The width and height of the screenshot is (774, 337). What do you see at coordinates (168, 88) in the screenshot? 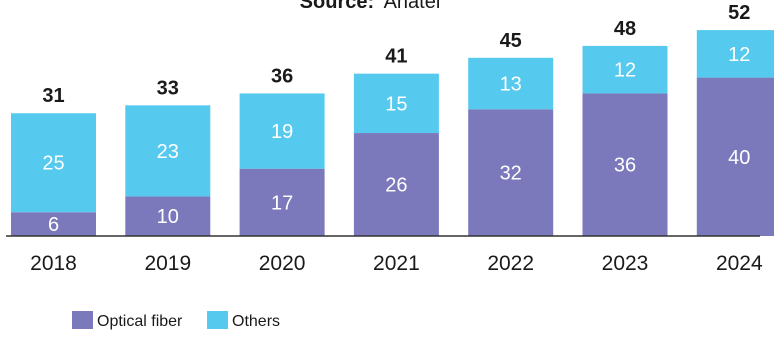
I see `total-label-2019: 33` at bounding box center [168, 88].